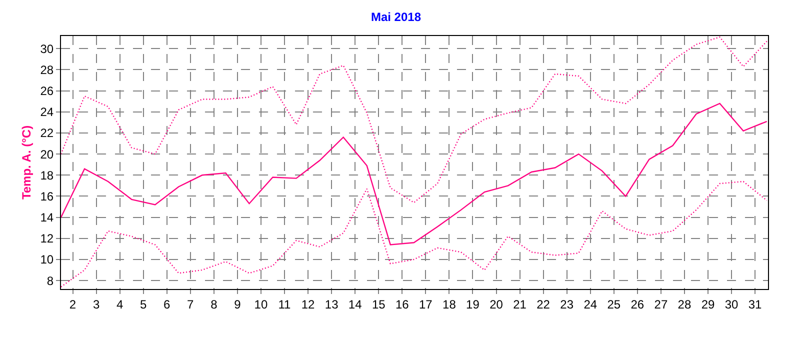  I want to click on x-tick-label: 22, so click(543, 304).